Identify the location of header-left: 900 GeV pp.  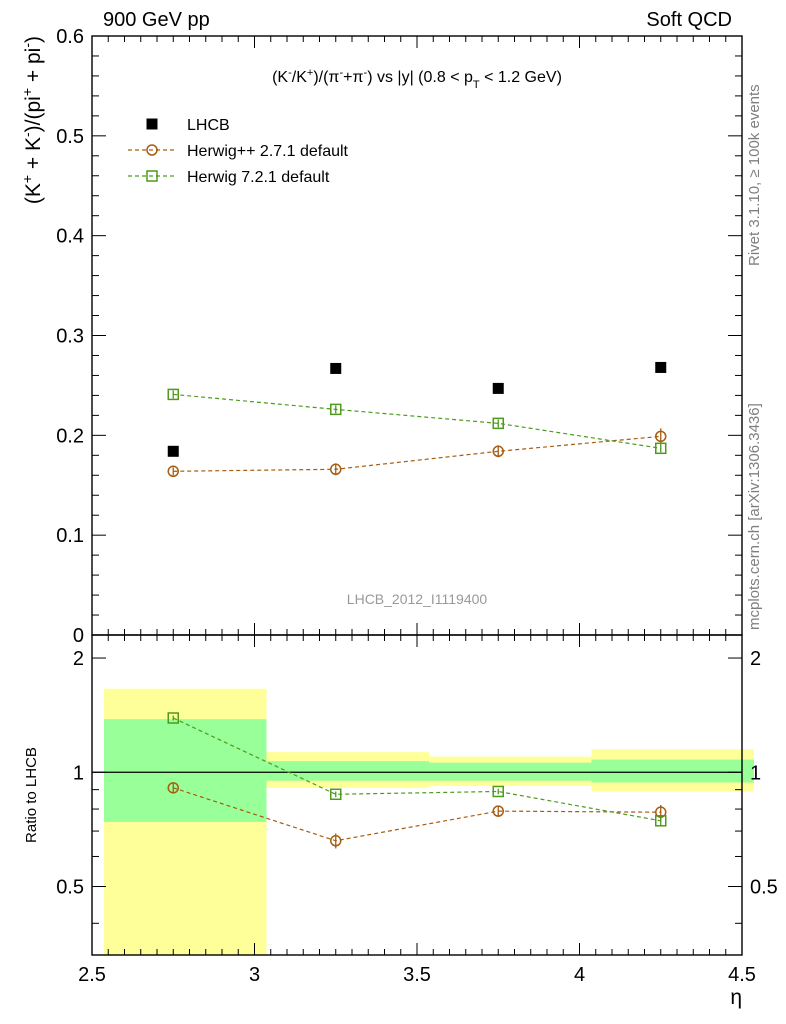
(156, 20).